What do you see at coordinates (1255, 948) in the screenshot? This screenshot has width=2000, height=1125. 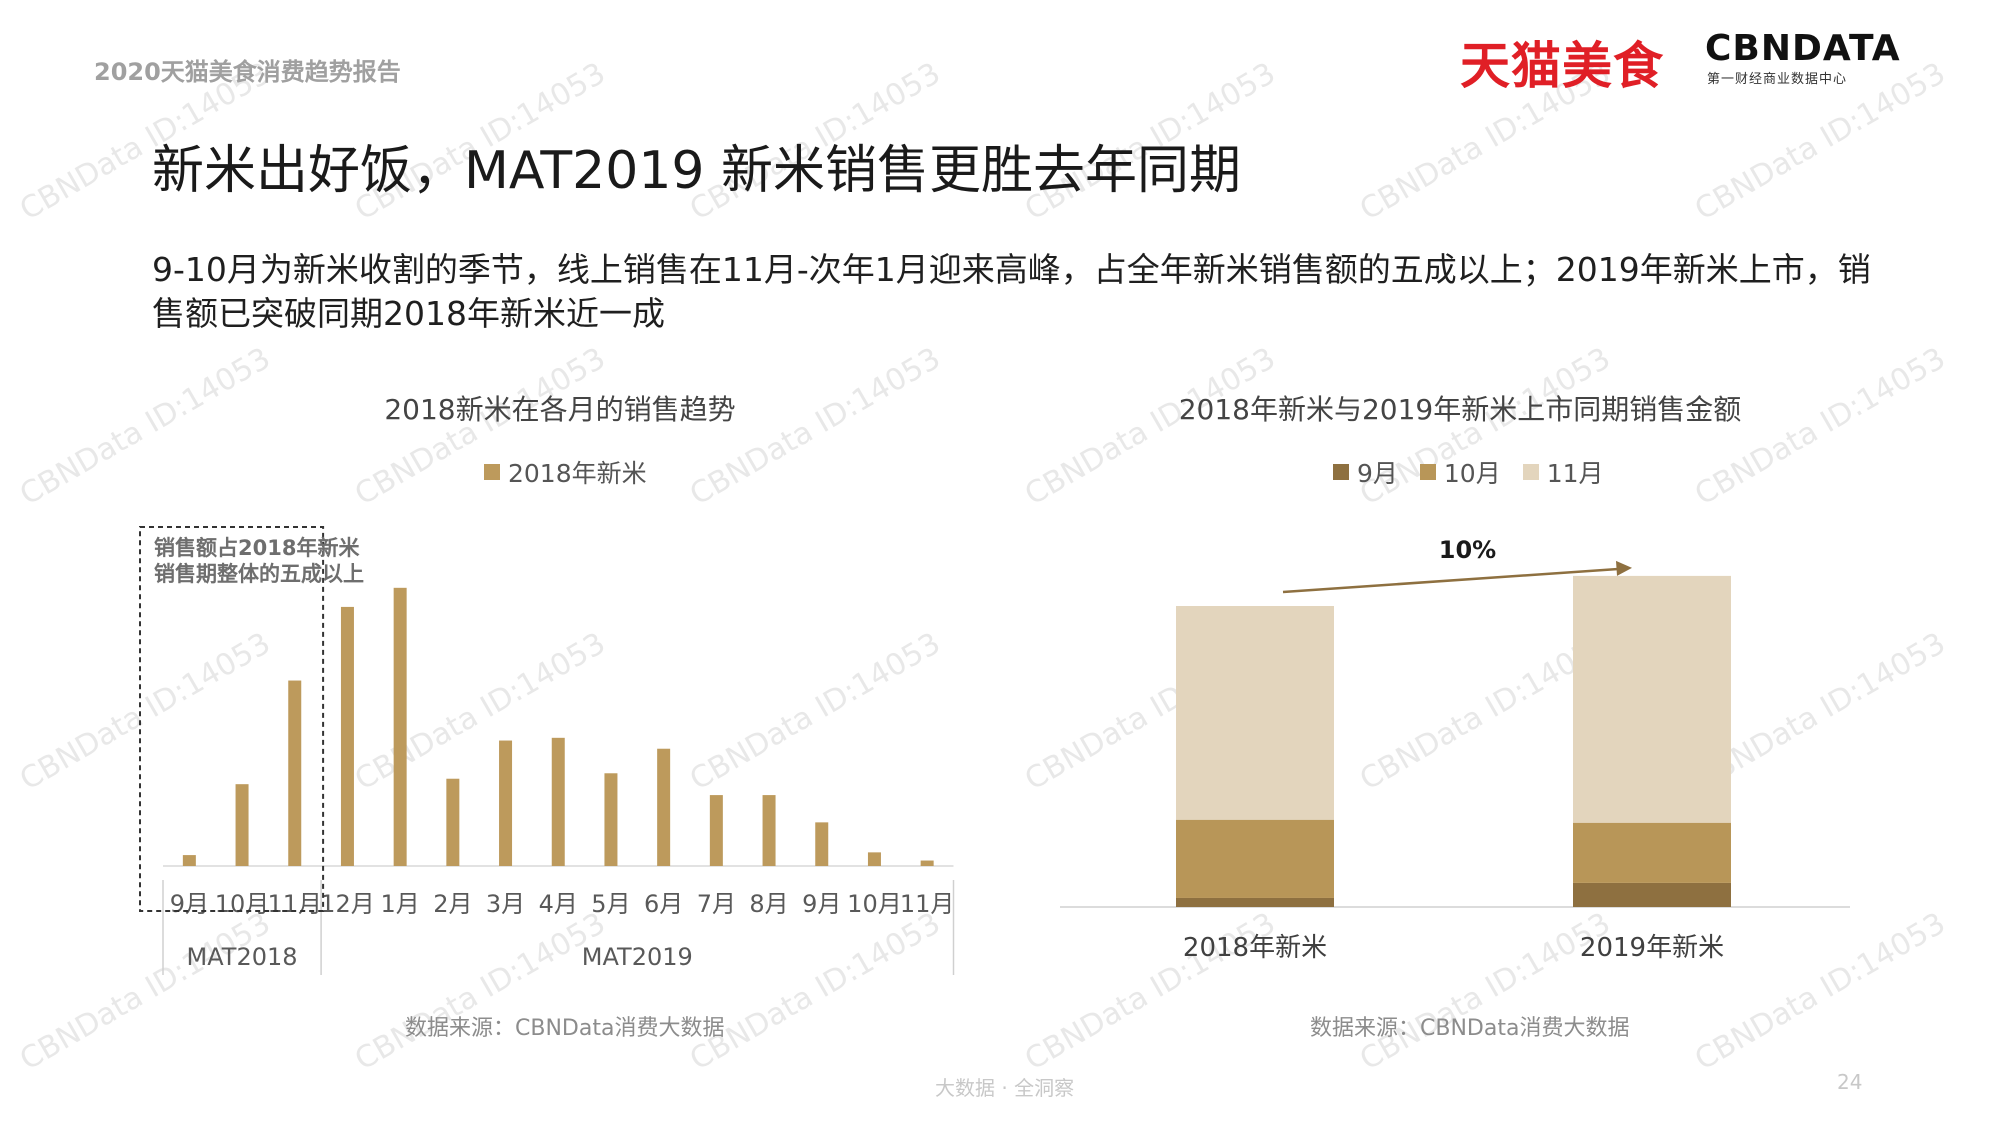 I see `chart2-category-label: 2018年新米` at bounding box center [1255, 948].